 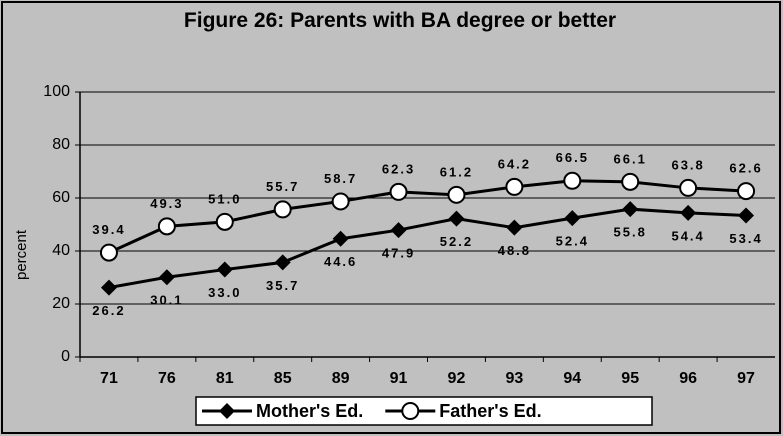 I want to click on data-label: 66.1, so click(x=630, y=158).